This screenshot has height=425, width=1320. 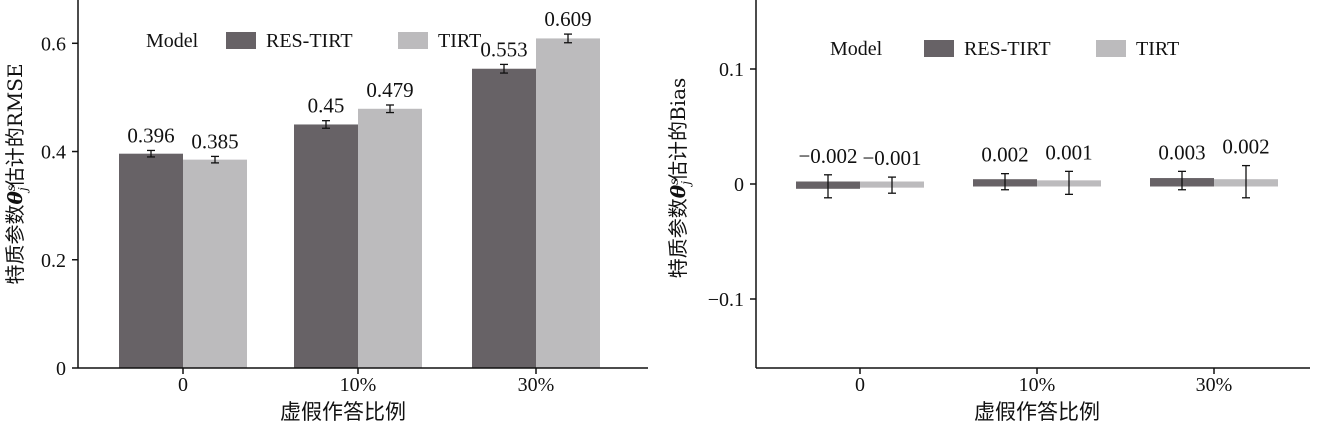 I want to click on rmse-legend-swatch-tirt, so click(x=413, y=40).